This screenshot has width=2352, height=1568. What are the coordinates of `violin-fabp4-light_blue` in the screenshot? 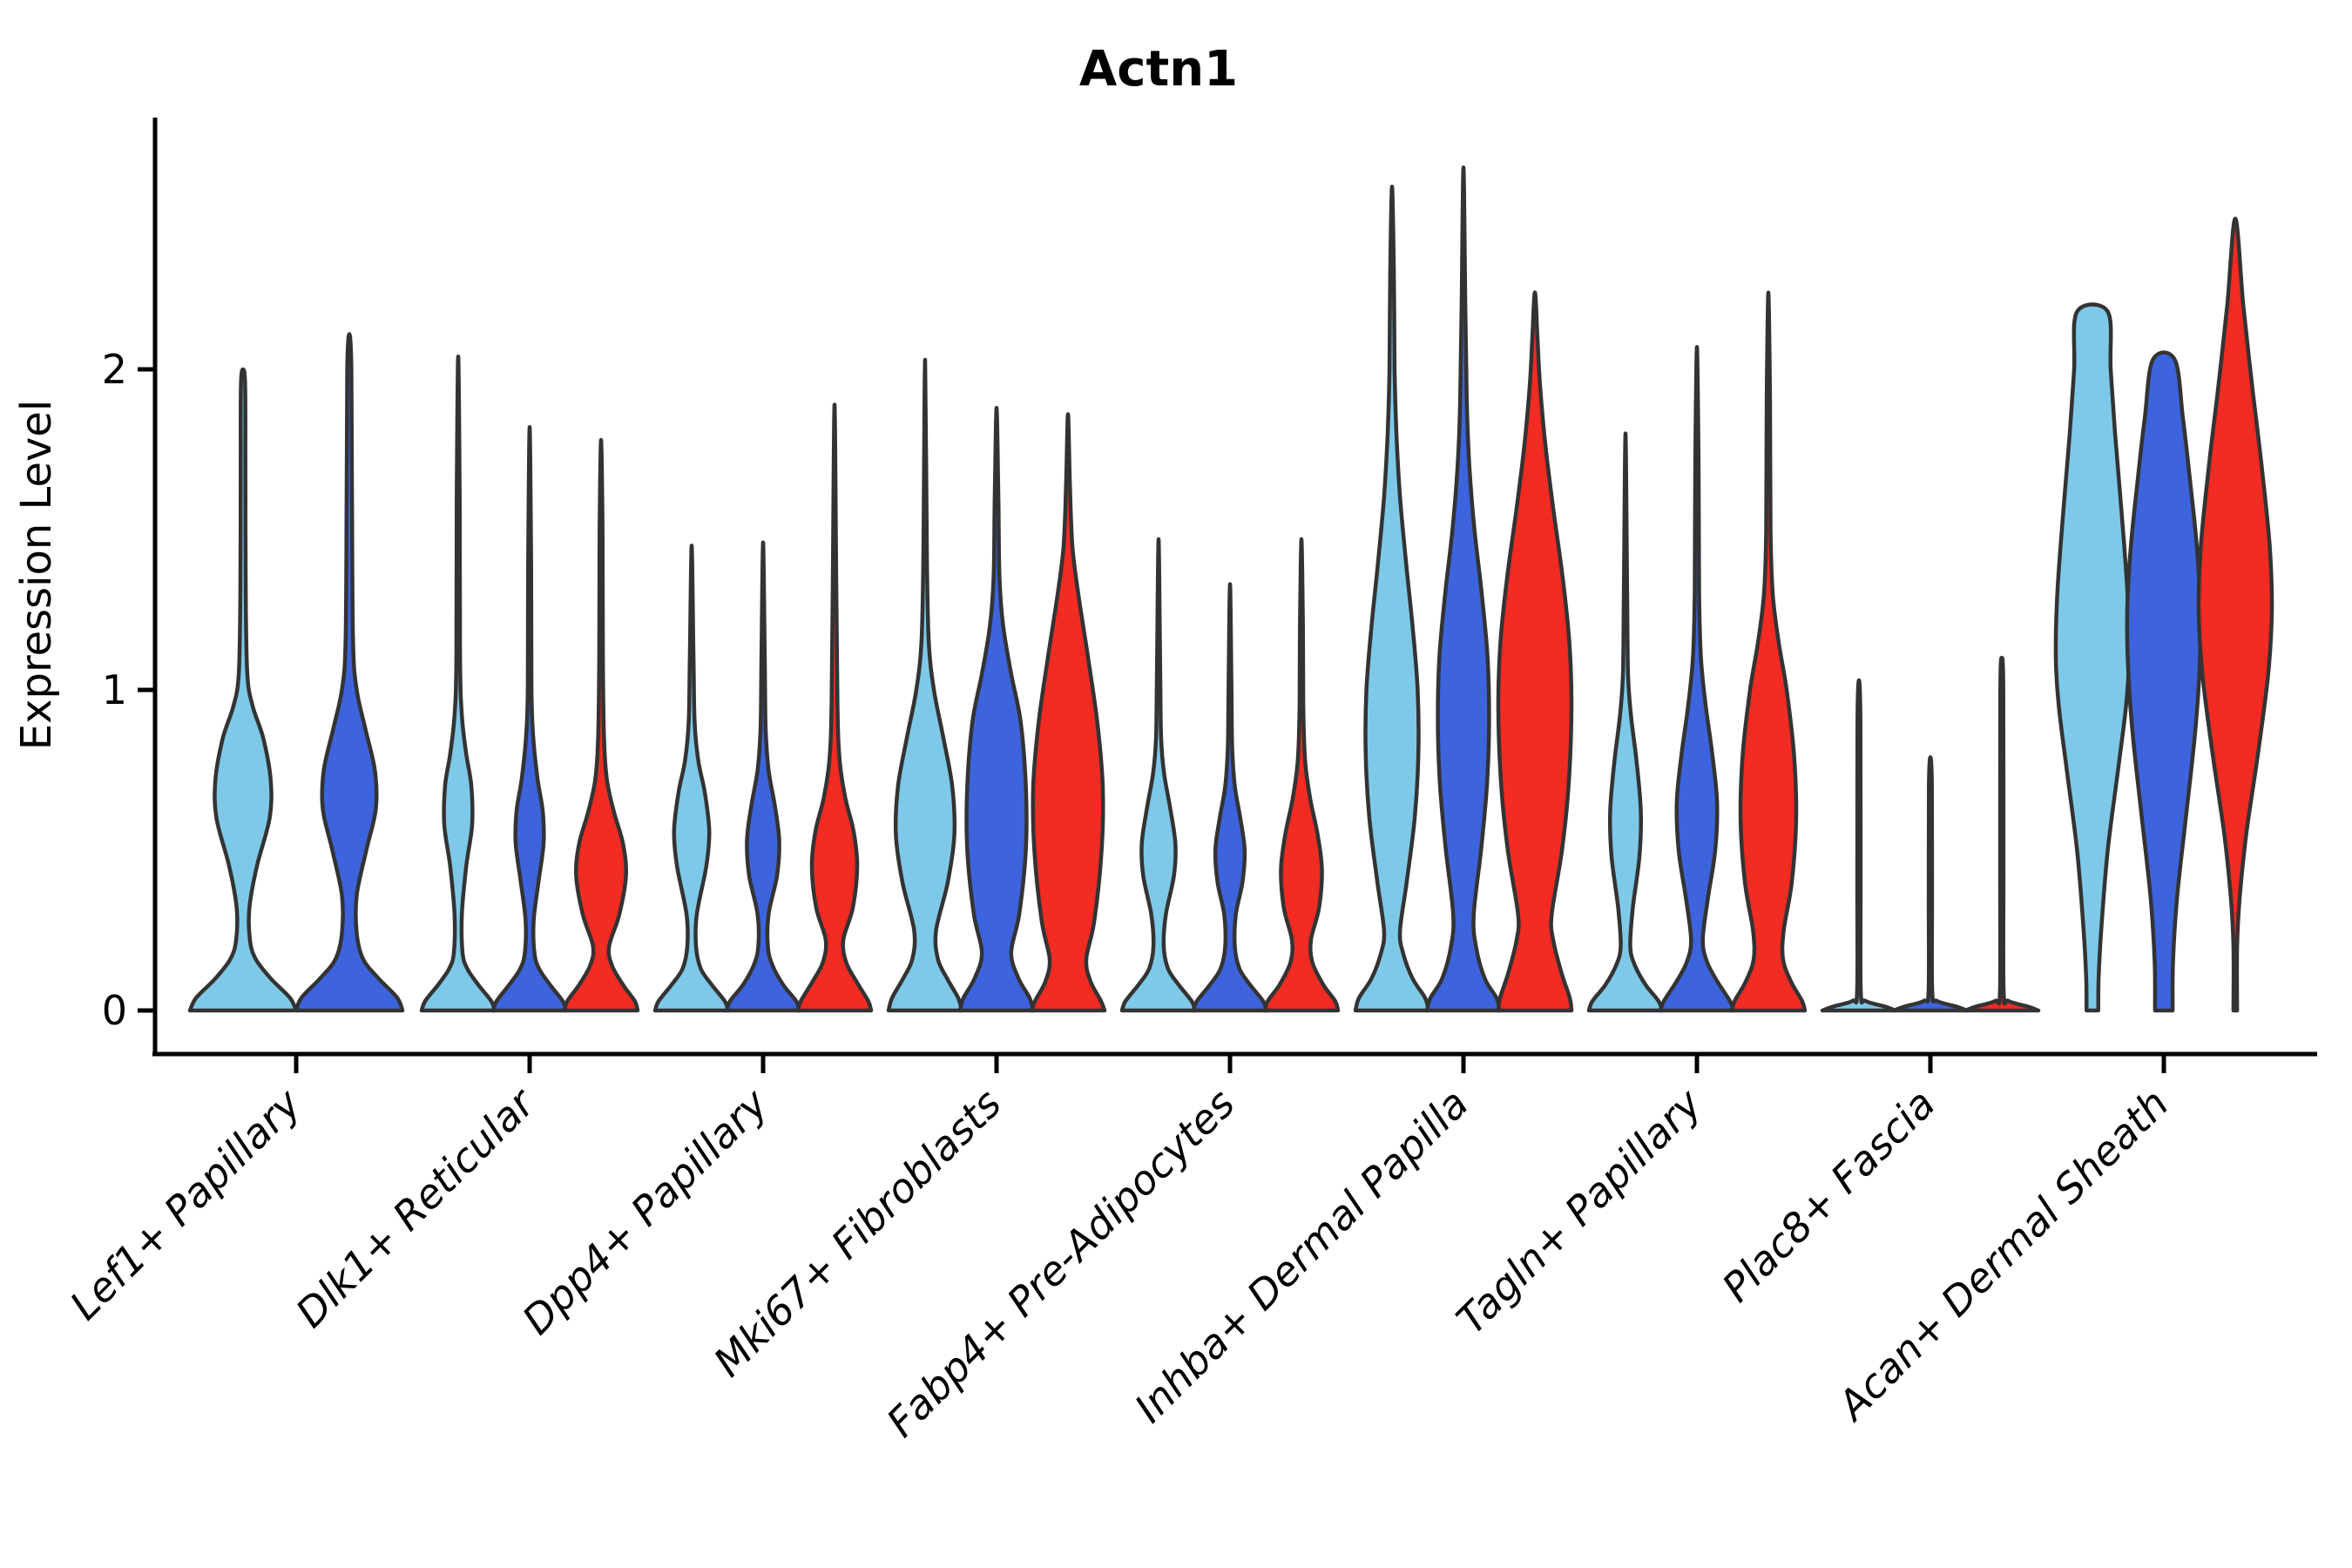 It's located at (1158, 775).